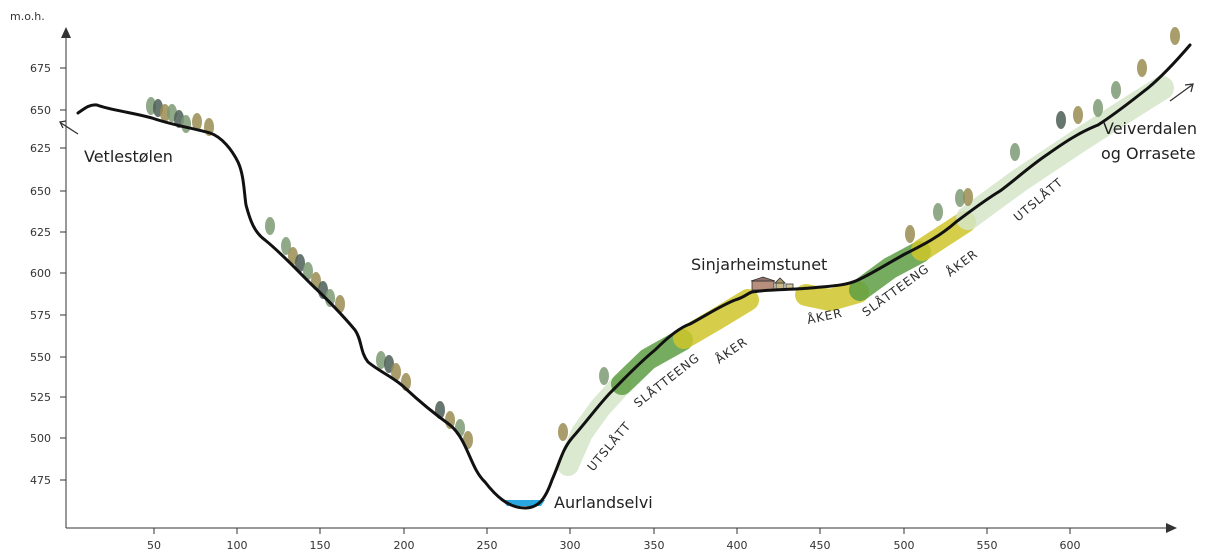 The height and width of the screenshot is (553, 1215). Describe the element at coordinates (652, 362) in the screenshot. I see `zone-band-slatteeng-left` at that location.